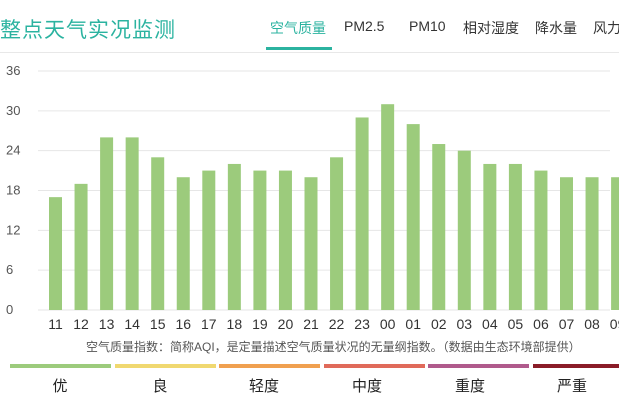 The width and height of the screenshot is (619, 400). Describe the element at coordinates (490, 324) in the screenshot. I see `x-tick-label: 04` at that location.